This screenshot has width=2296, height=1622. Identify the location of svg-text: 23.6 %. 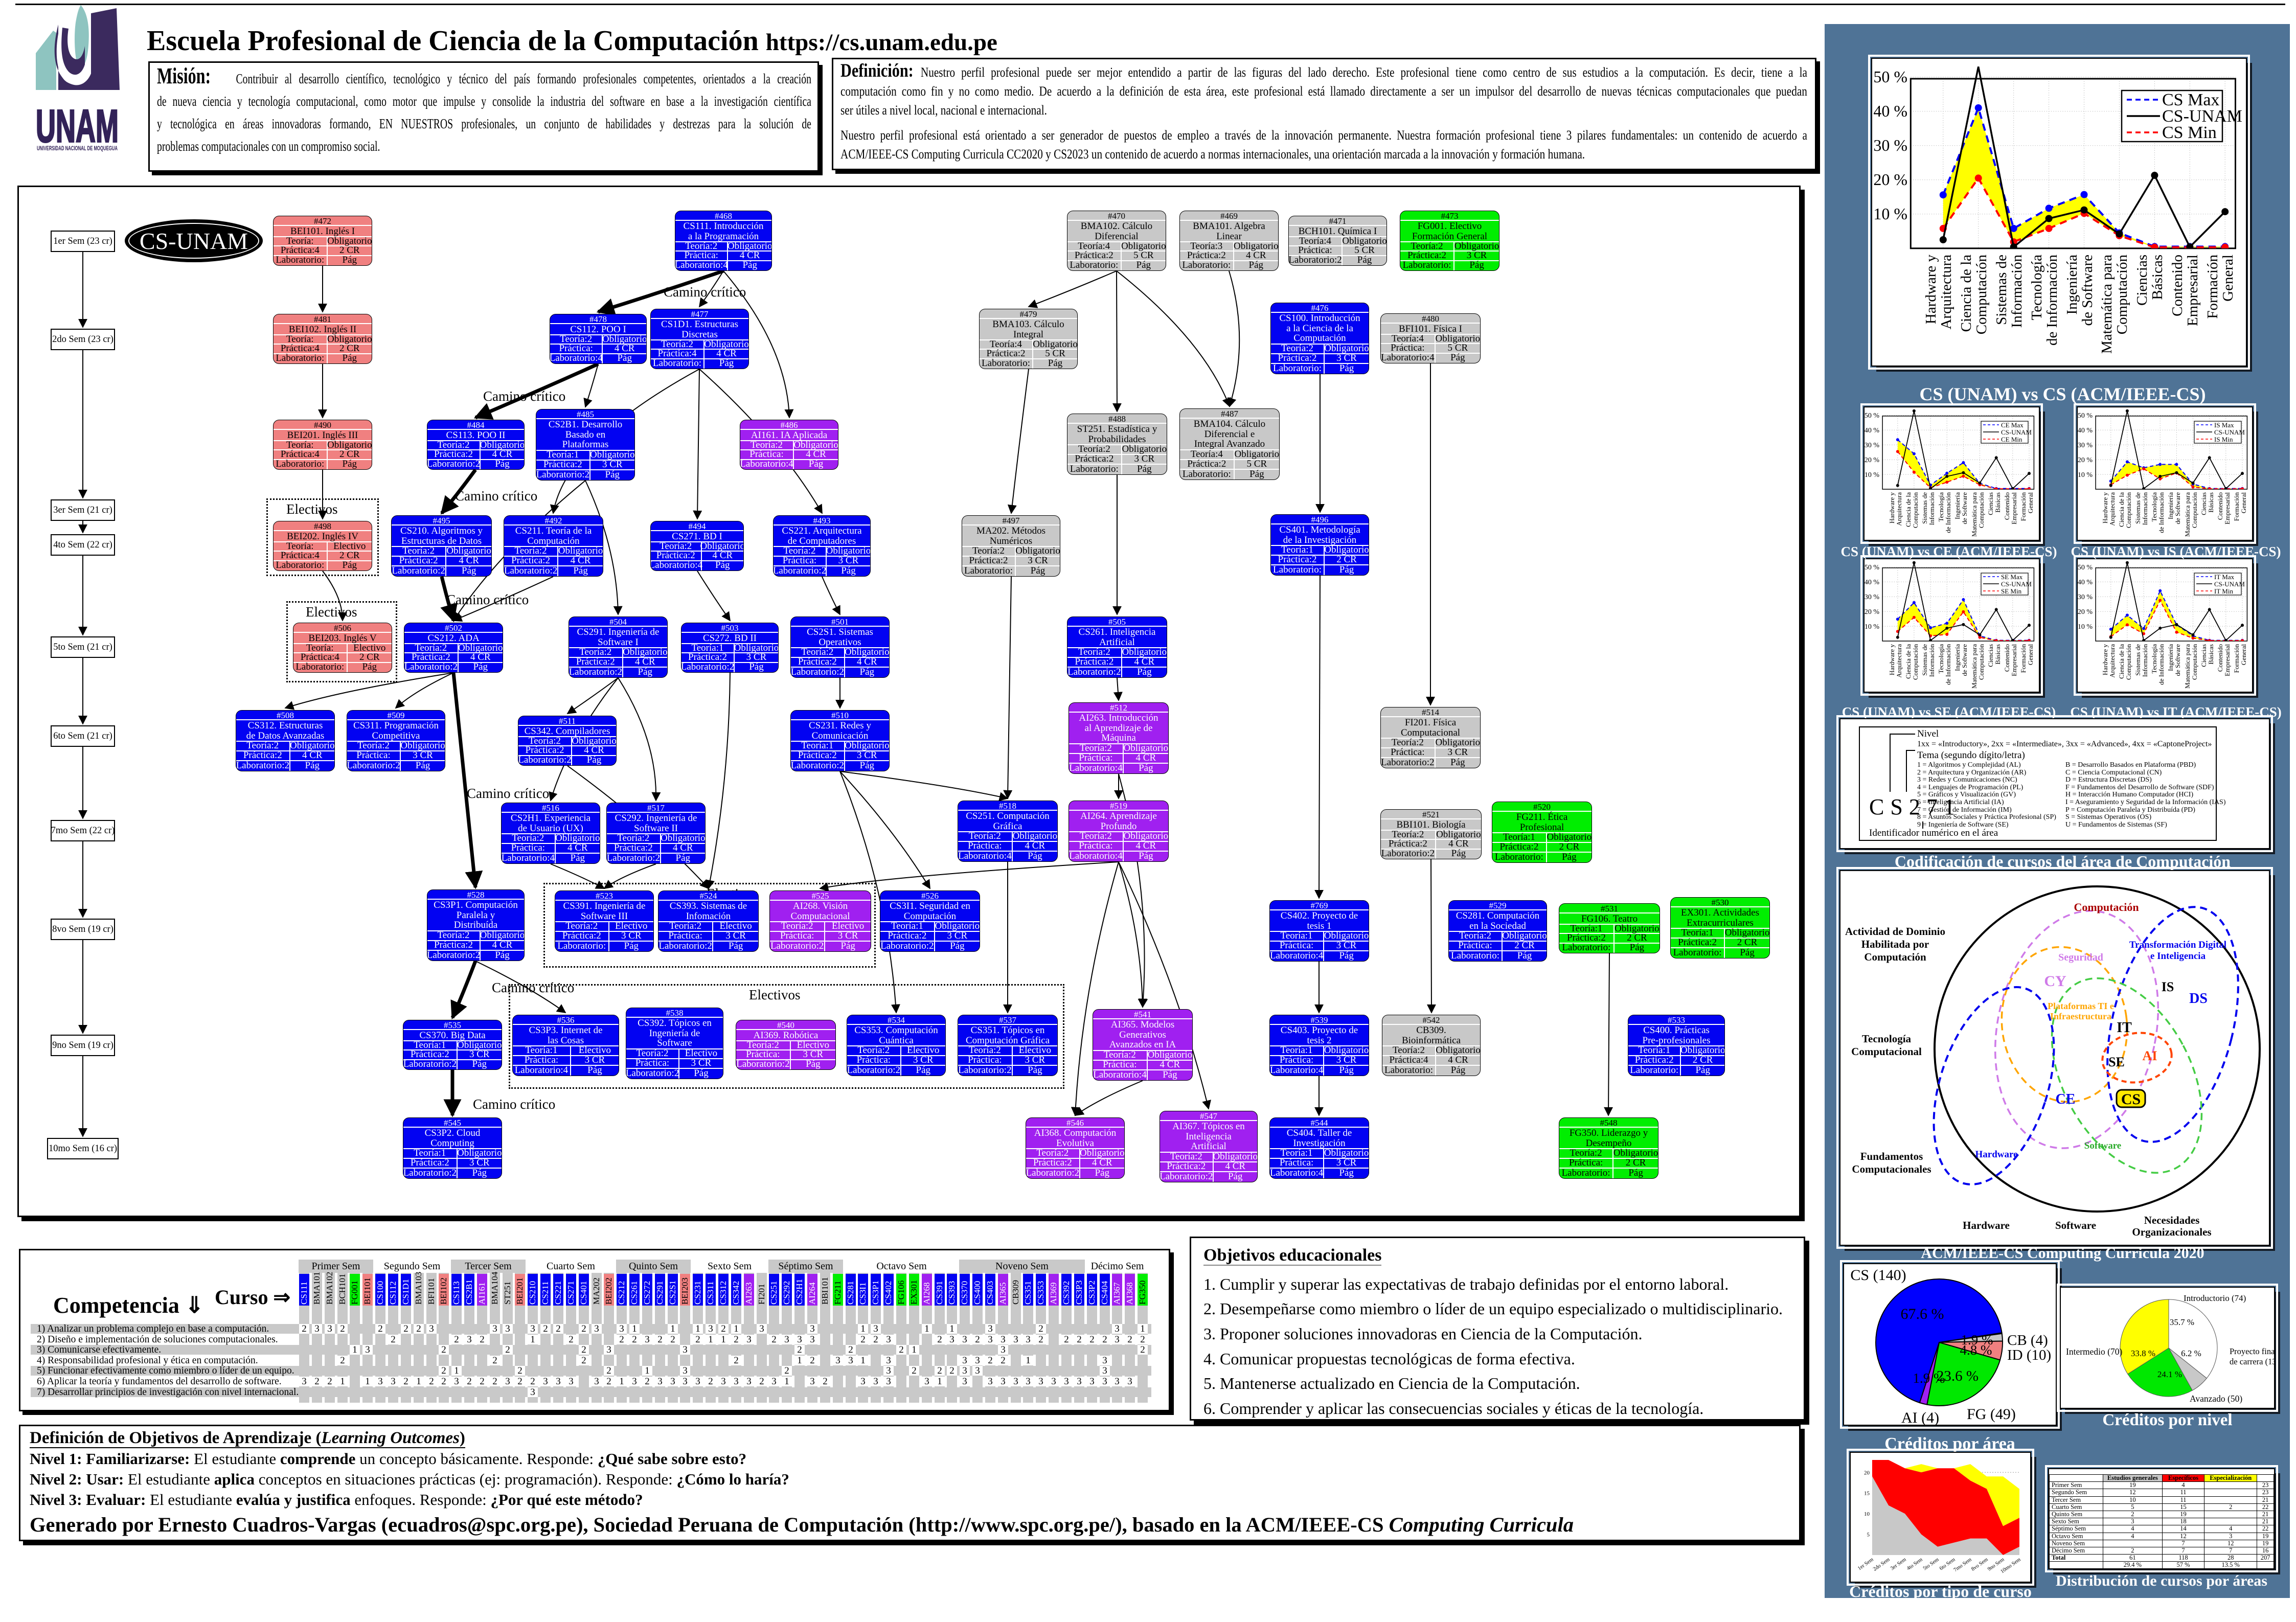
(1958, 1376).